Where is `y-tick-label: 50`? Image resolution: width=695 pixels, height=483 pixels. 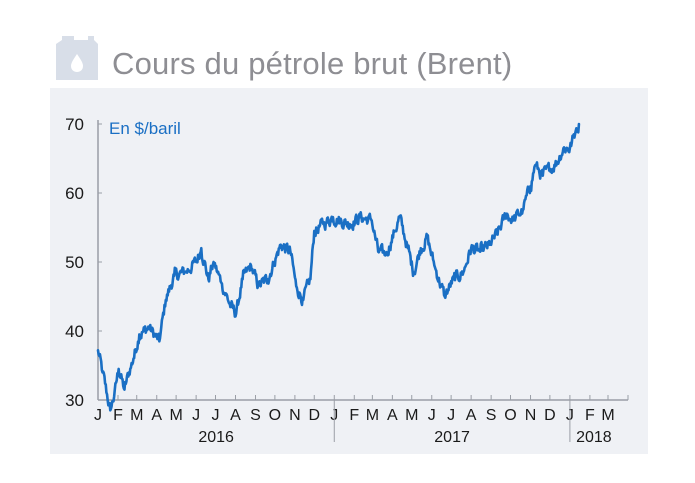
y-tick-label: 50 is located at coordinates (74, 262).